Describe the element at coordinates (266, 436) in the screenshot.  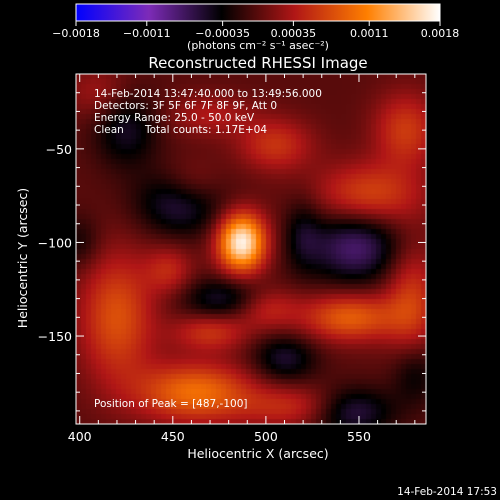
I see `x-tick-label: 500` at that location.